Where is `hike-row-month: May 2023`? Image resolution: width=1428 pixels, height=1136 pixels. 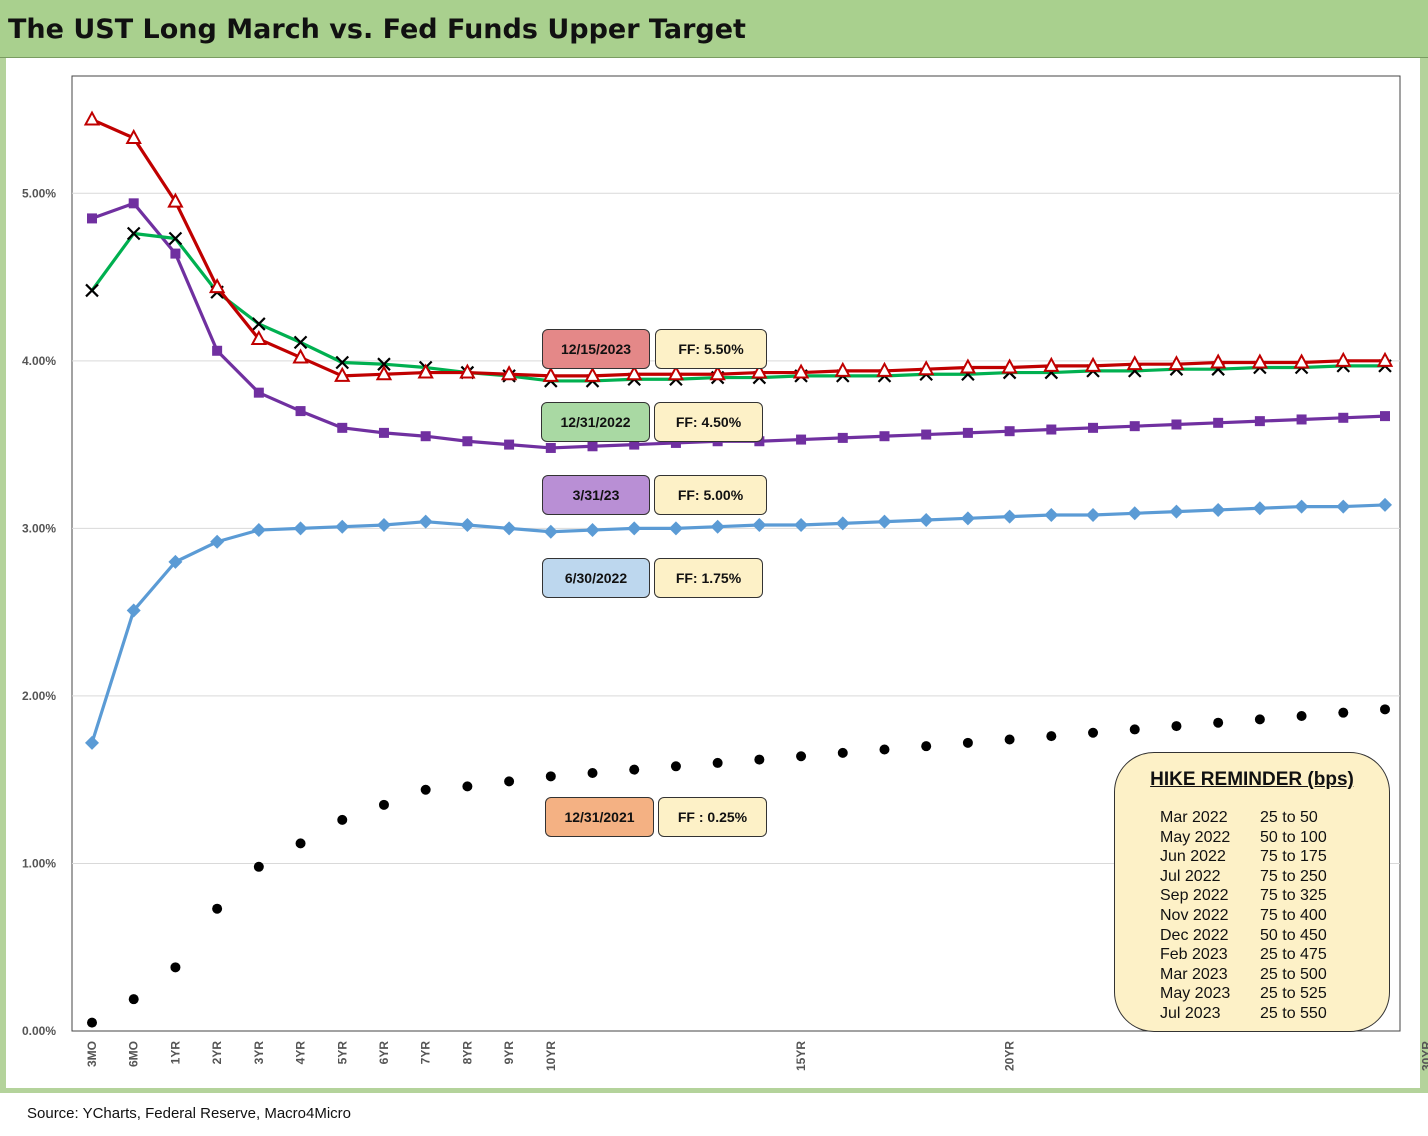 hike-row-month: May 2023 is located at coordinates (1195, 994).